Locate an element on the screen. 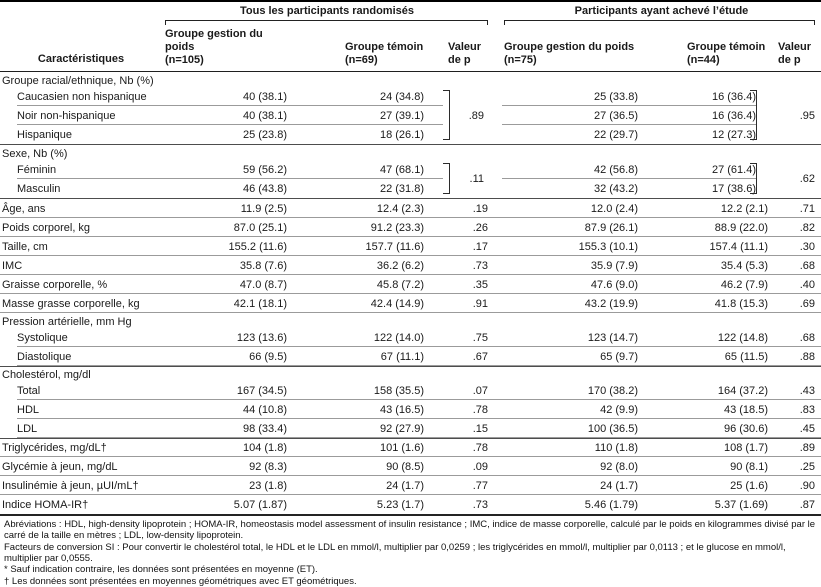  row-label: HDL is located at coordinates (28, 409).